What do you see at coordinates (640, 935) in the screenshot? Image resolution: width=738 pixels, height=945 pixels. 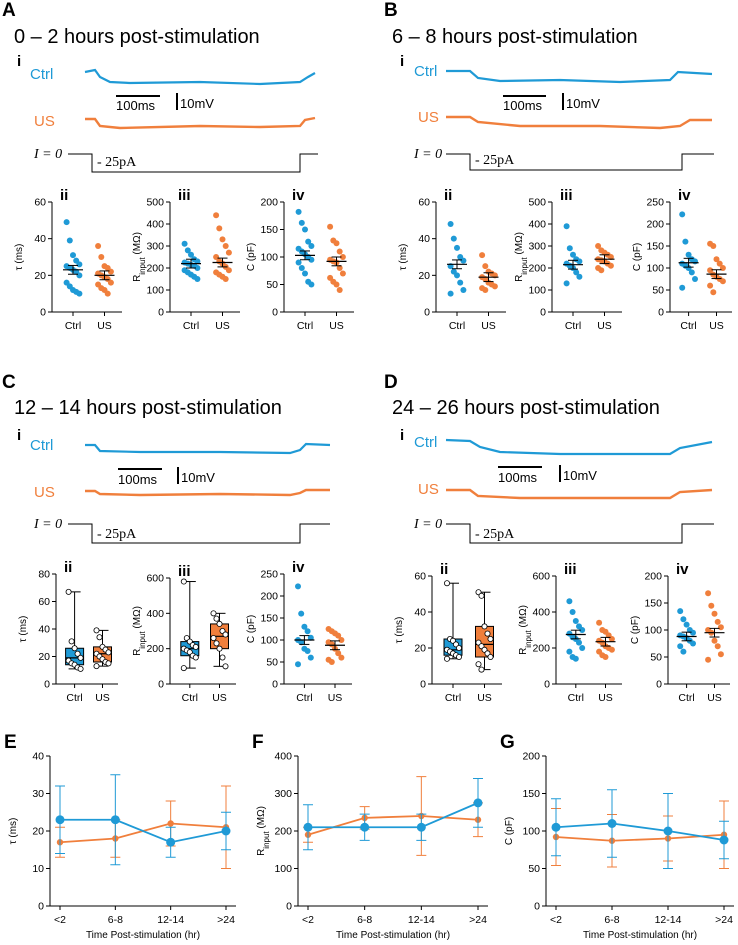 I see `x-axis-label: Time Post-stimulation (hr)` at bounding box center [640, 935].